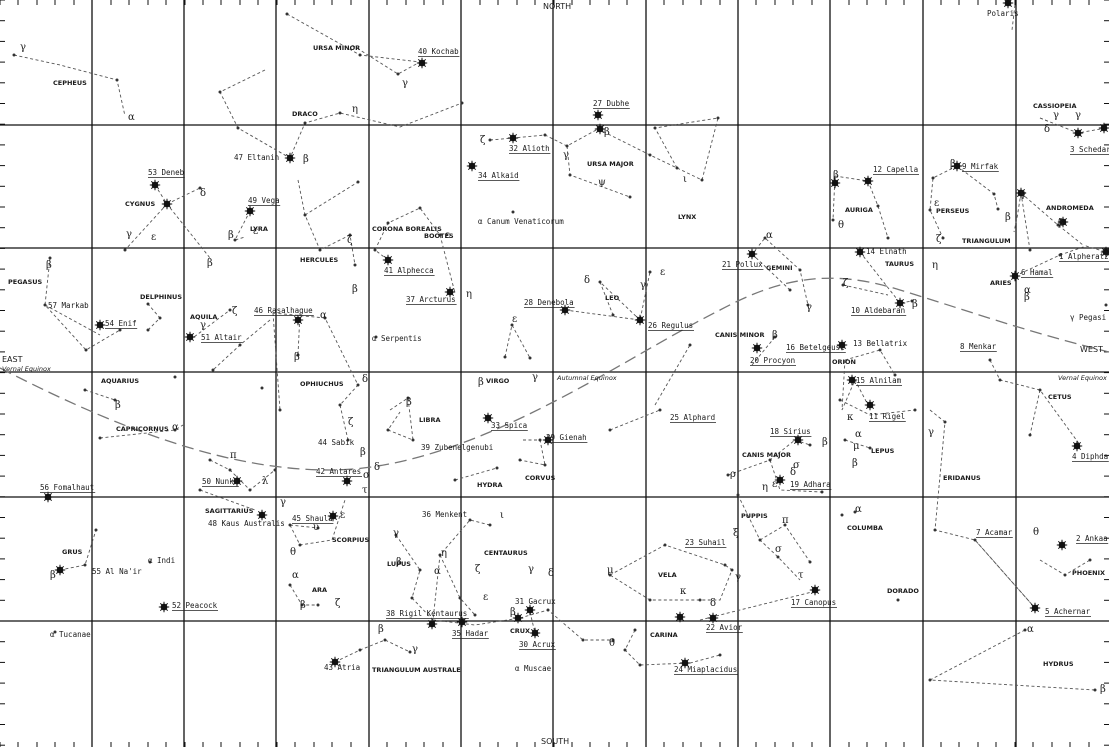 Image resolution: width=1109 pixels, height=747 pixels. Describe the element at coordinates (161, 560) in the screenshot. I see `star-label-indi: α Indi` at that location.